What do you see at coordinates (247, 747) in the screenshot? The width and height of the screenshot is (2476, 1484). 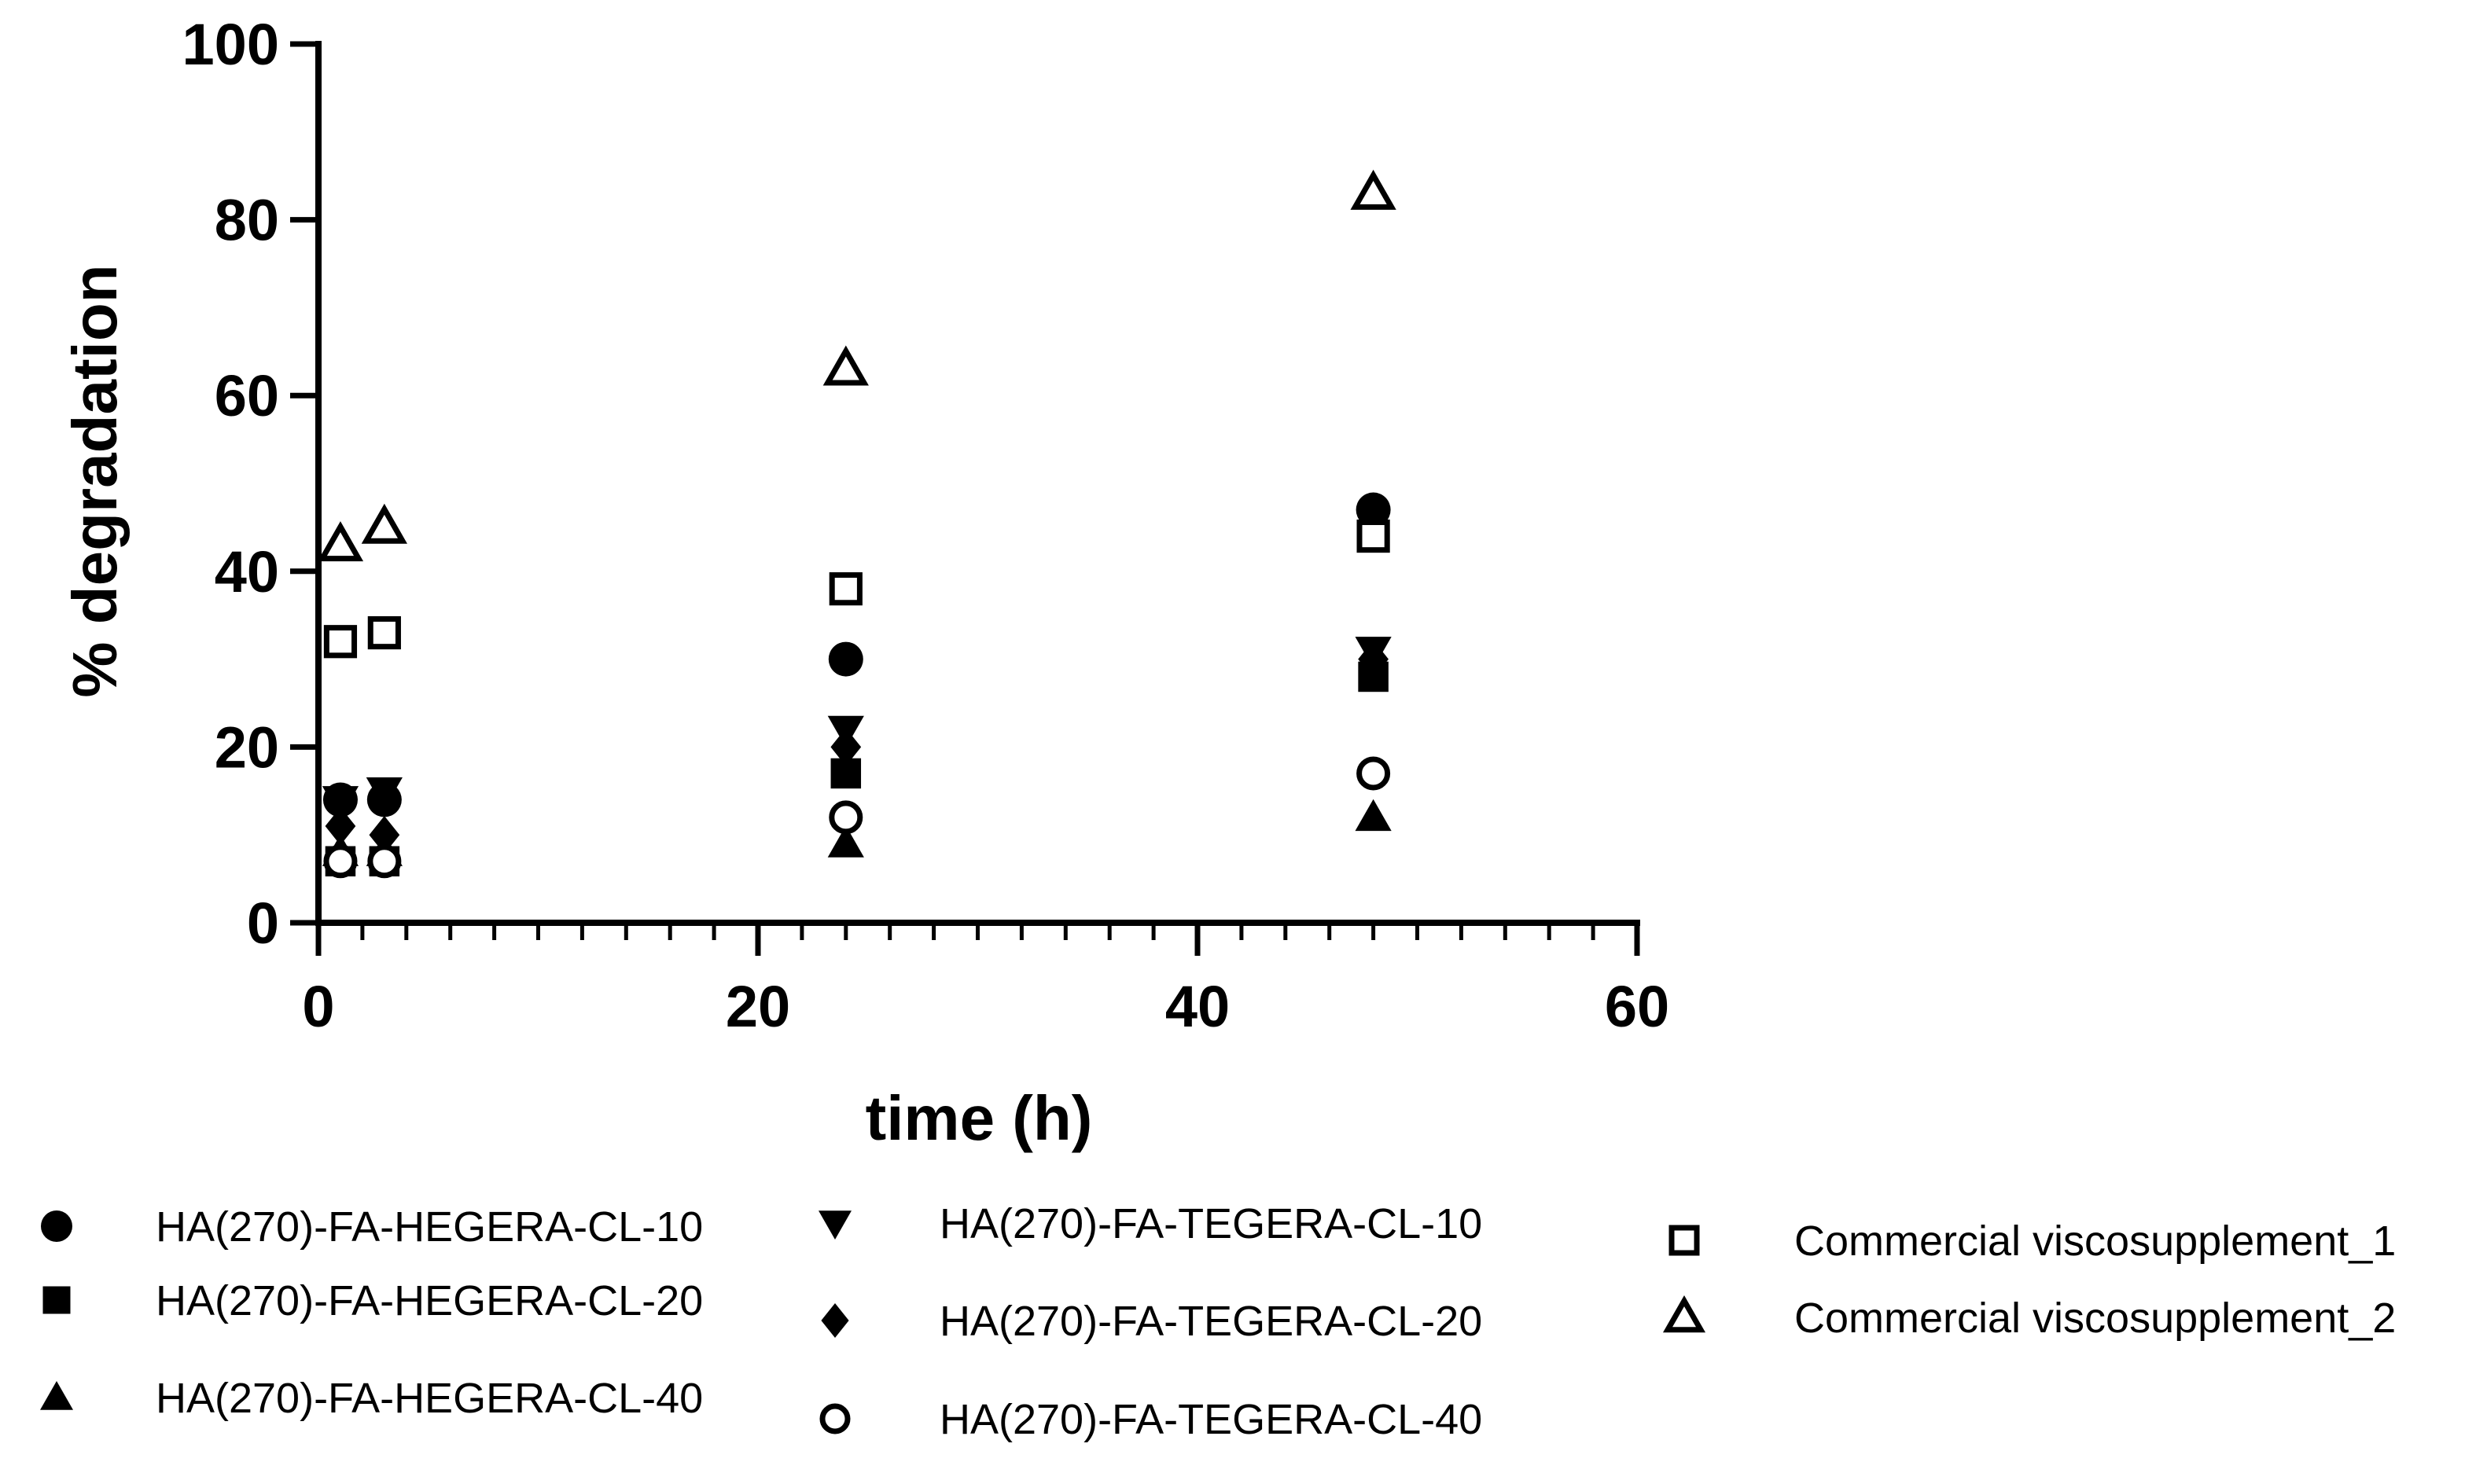 I see `y-tick-label: 20` at bounding box center [247, 747].